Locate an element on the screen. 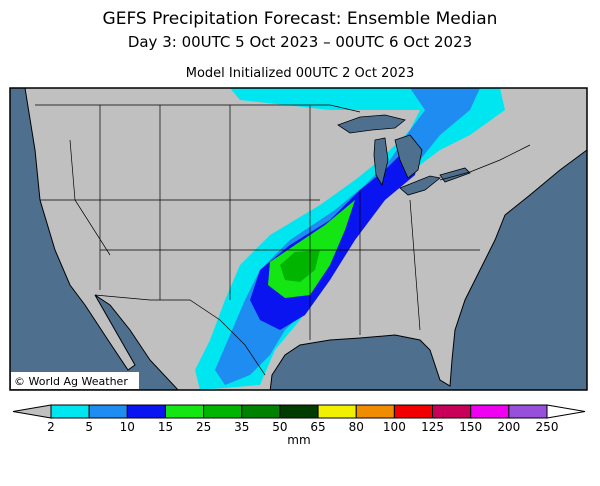 The height and width of the screenshot is (486, 600). colorbar-label: 80 is located at coordinates (356, 427).